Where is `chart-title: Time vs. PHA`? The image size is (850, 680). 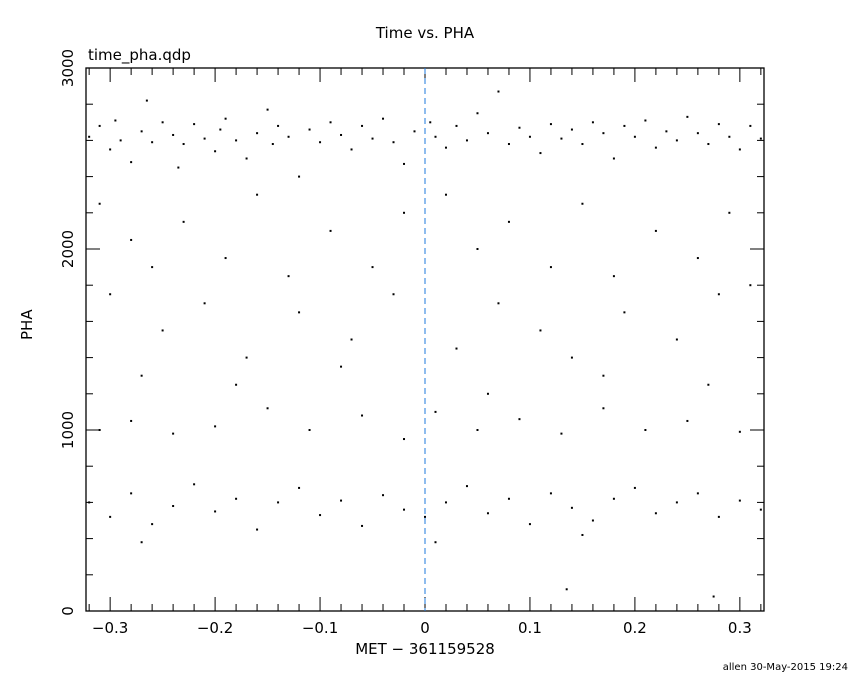 chart-title: Time vs. PHA is located at coordinates (425, 33).